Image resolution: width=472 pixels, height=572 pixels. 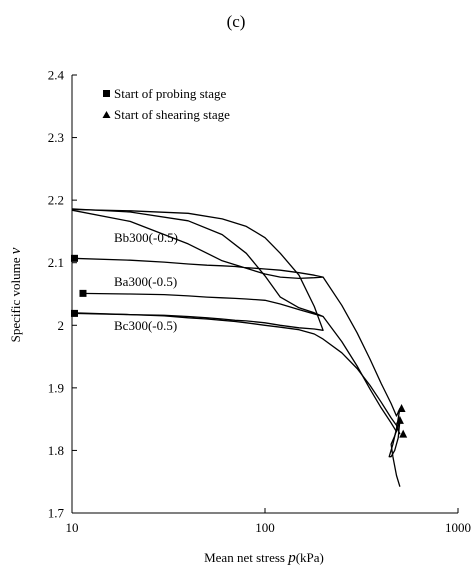 What do you see at coordinates (62, 294) in the screenshot?
I see `y-ticks: 1.7 1.8 1.9 2 2.1 2.2 2.3 2.4` at bounding box center [62, 294].